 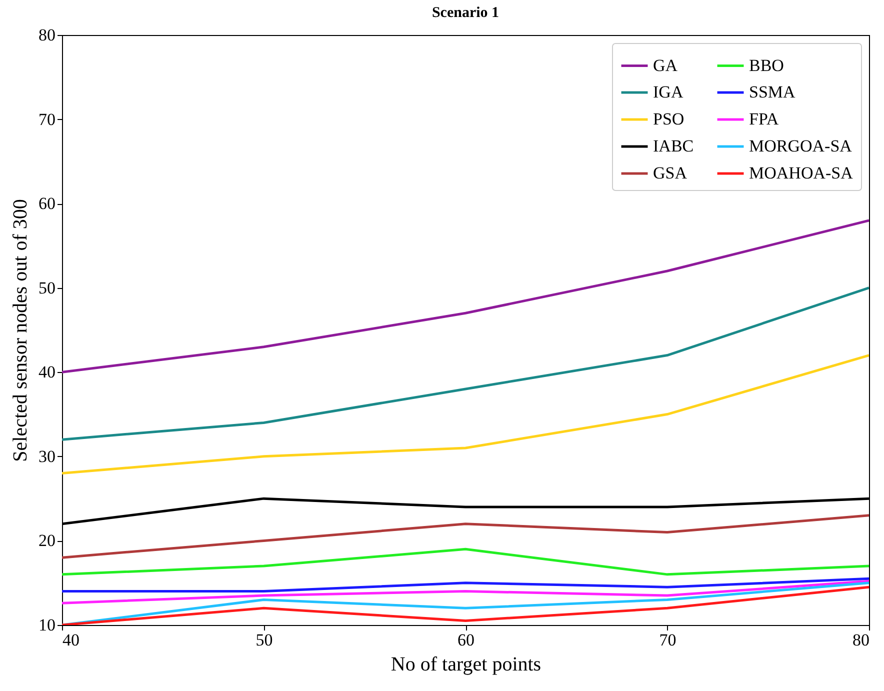 I want to click on x-tick-label: 80, so click(x=861, y=640).